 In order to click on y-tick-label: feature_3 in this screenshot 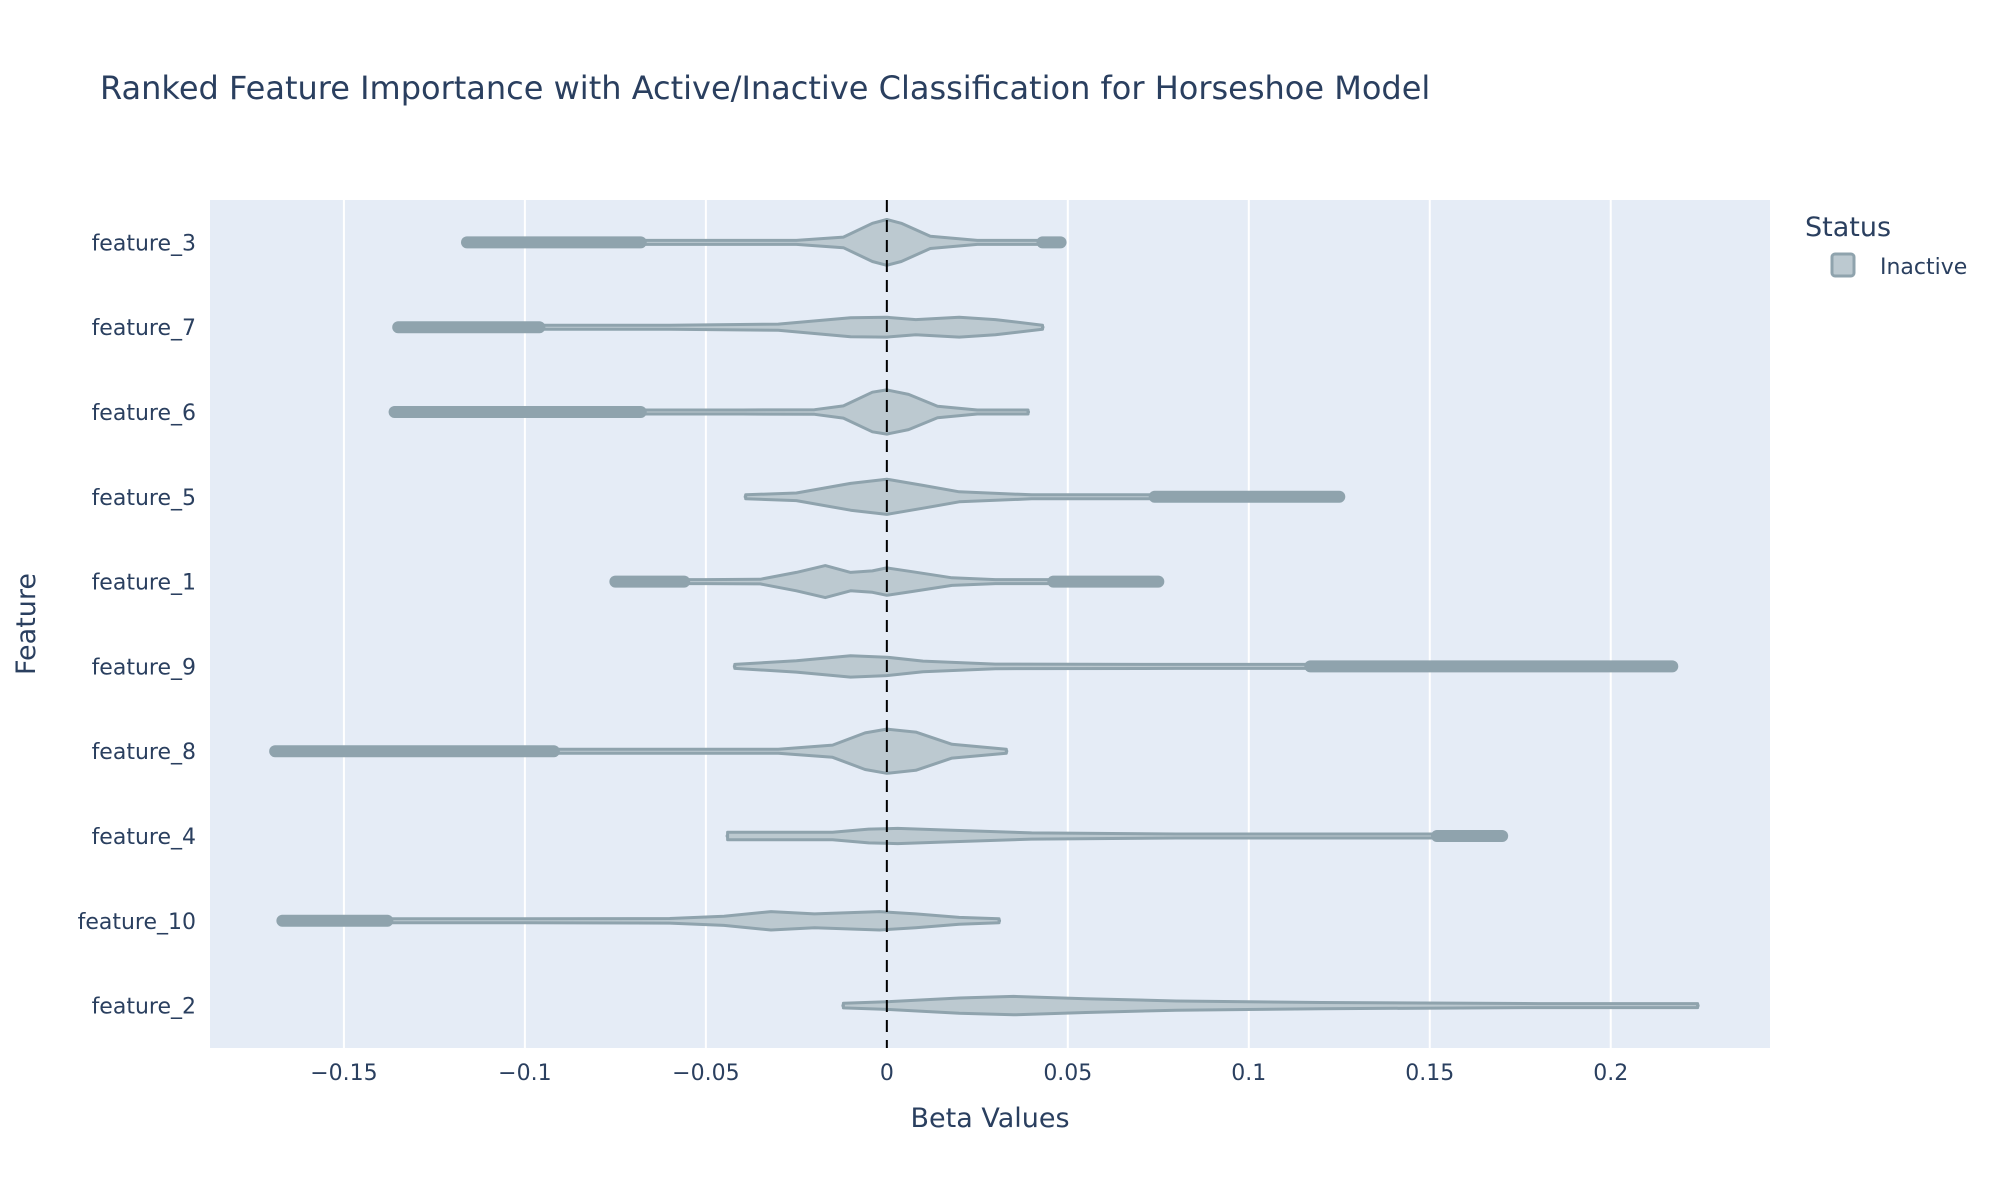, I will do `click(144, 243)`.